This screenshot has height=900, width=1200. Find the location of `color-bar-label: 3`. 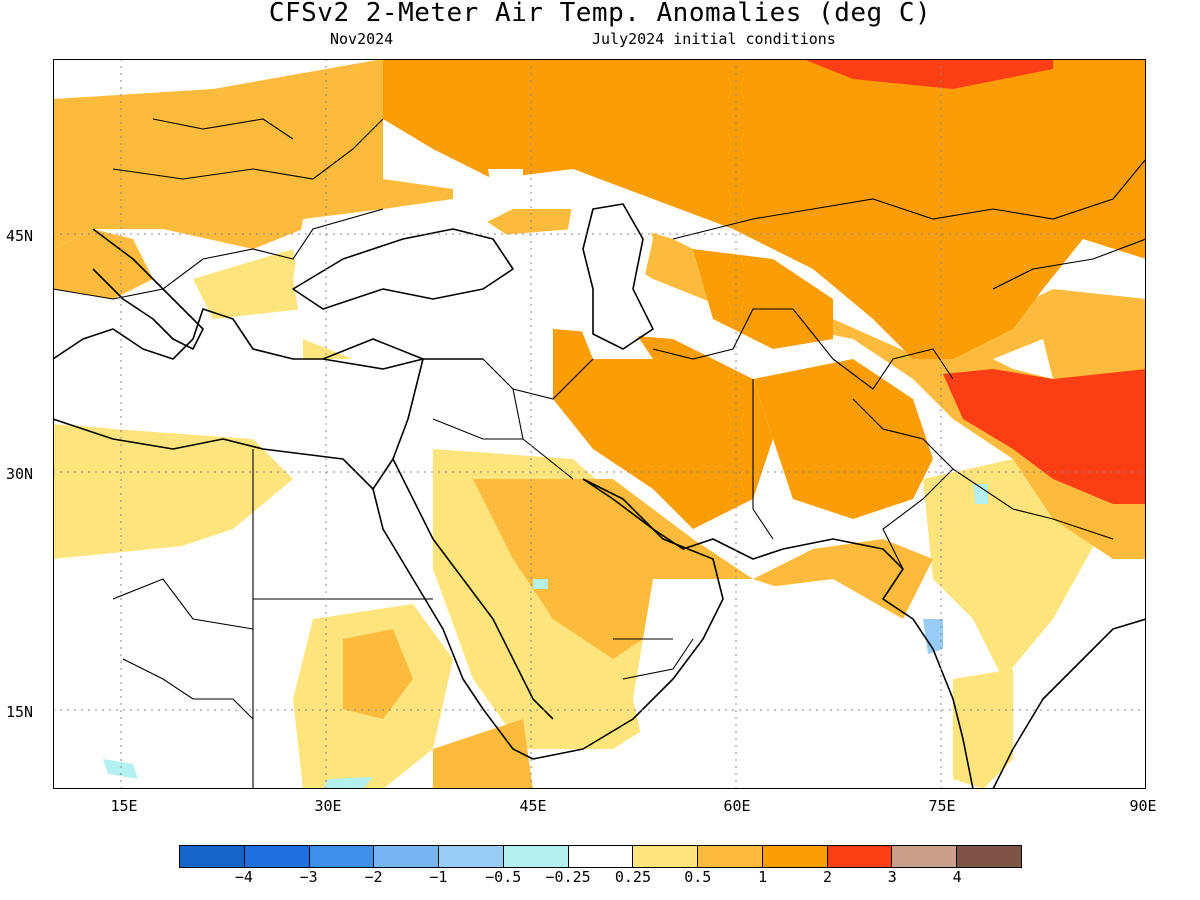

color-bar-label: 3 is located at coordinates (892, 877).